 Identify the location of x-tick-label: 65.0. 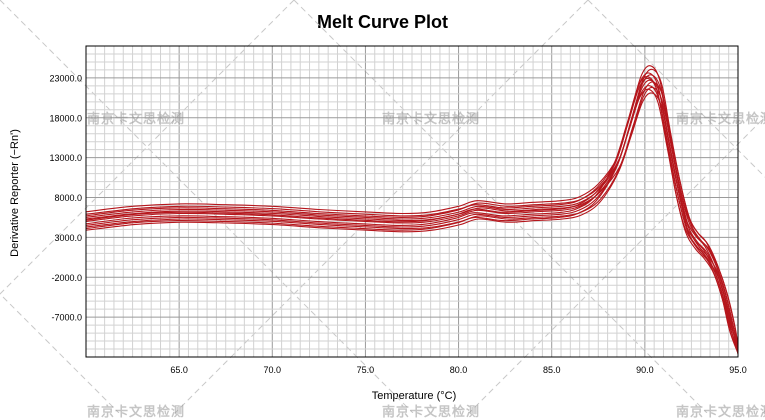
(179, 370).